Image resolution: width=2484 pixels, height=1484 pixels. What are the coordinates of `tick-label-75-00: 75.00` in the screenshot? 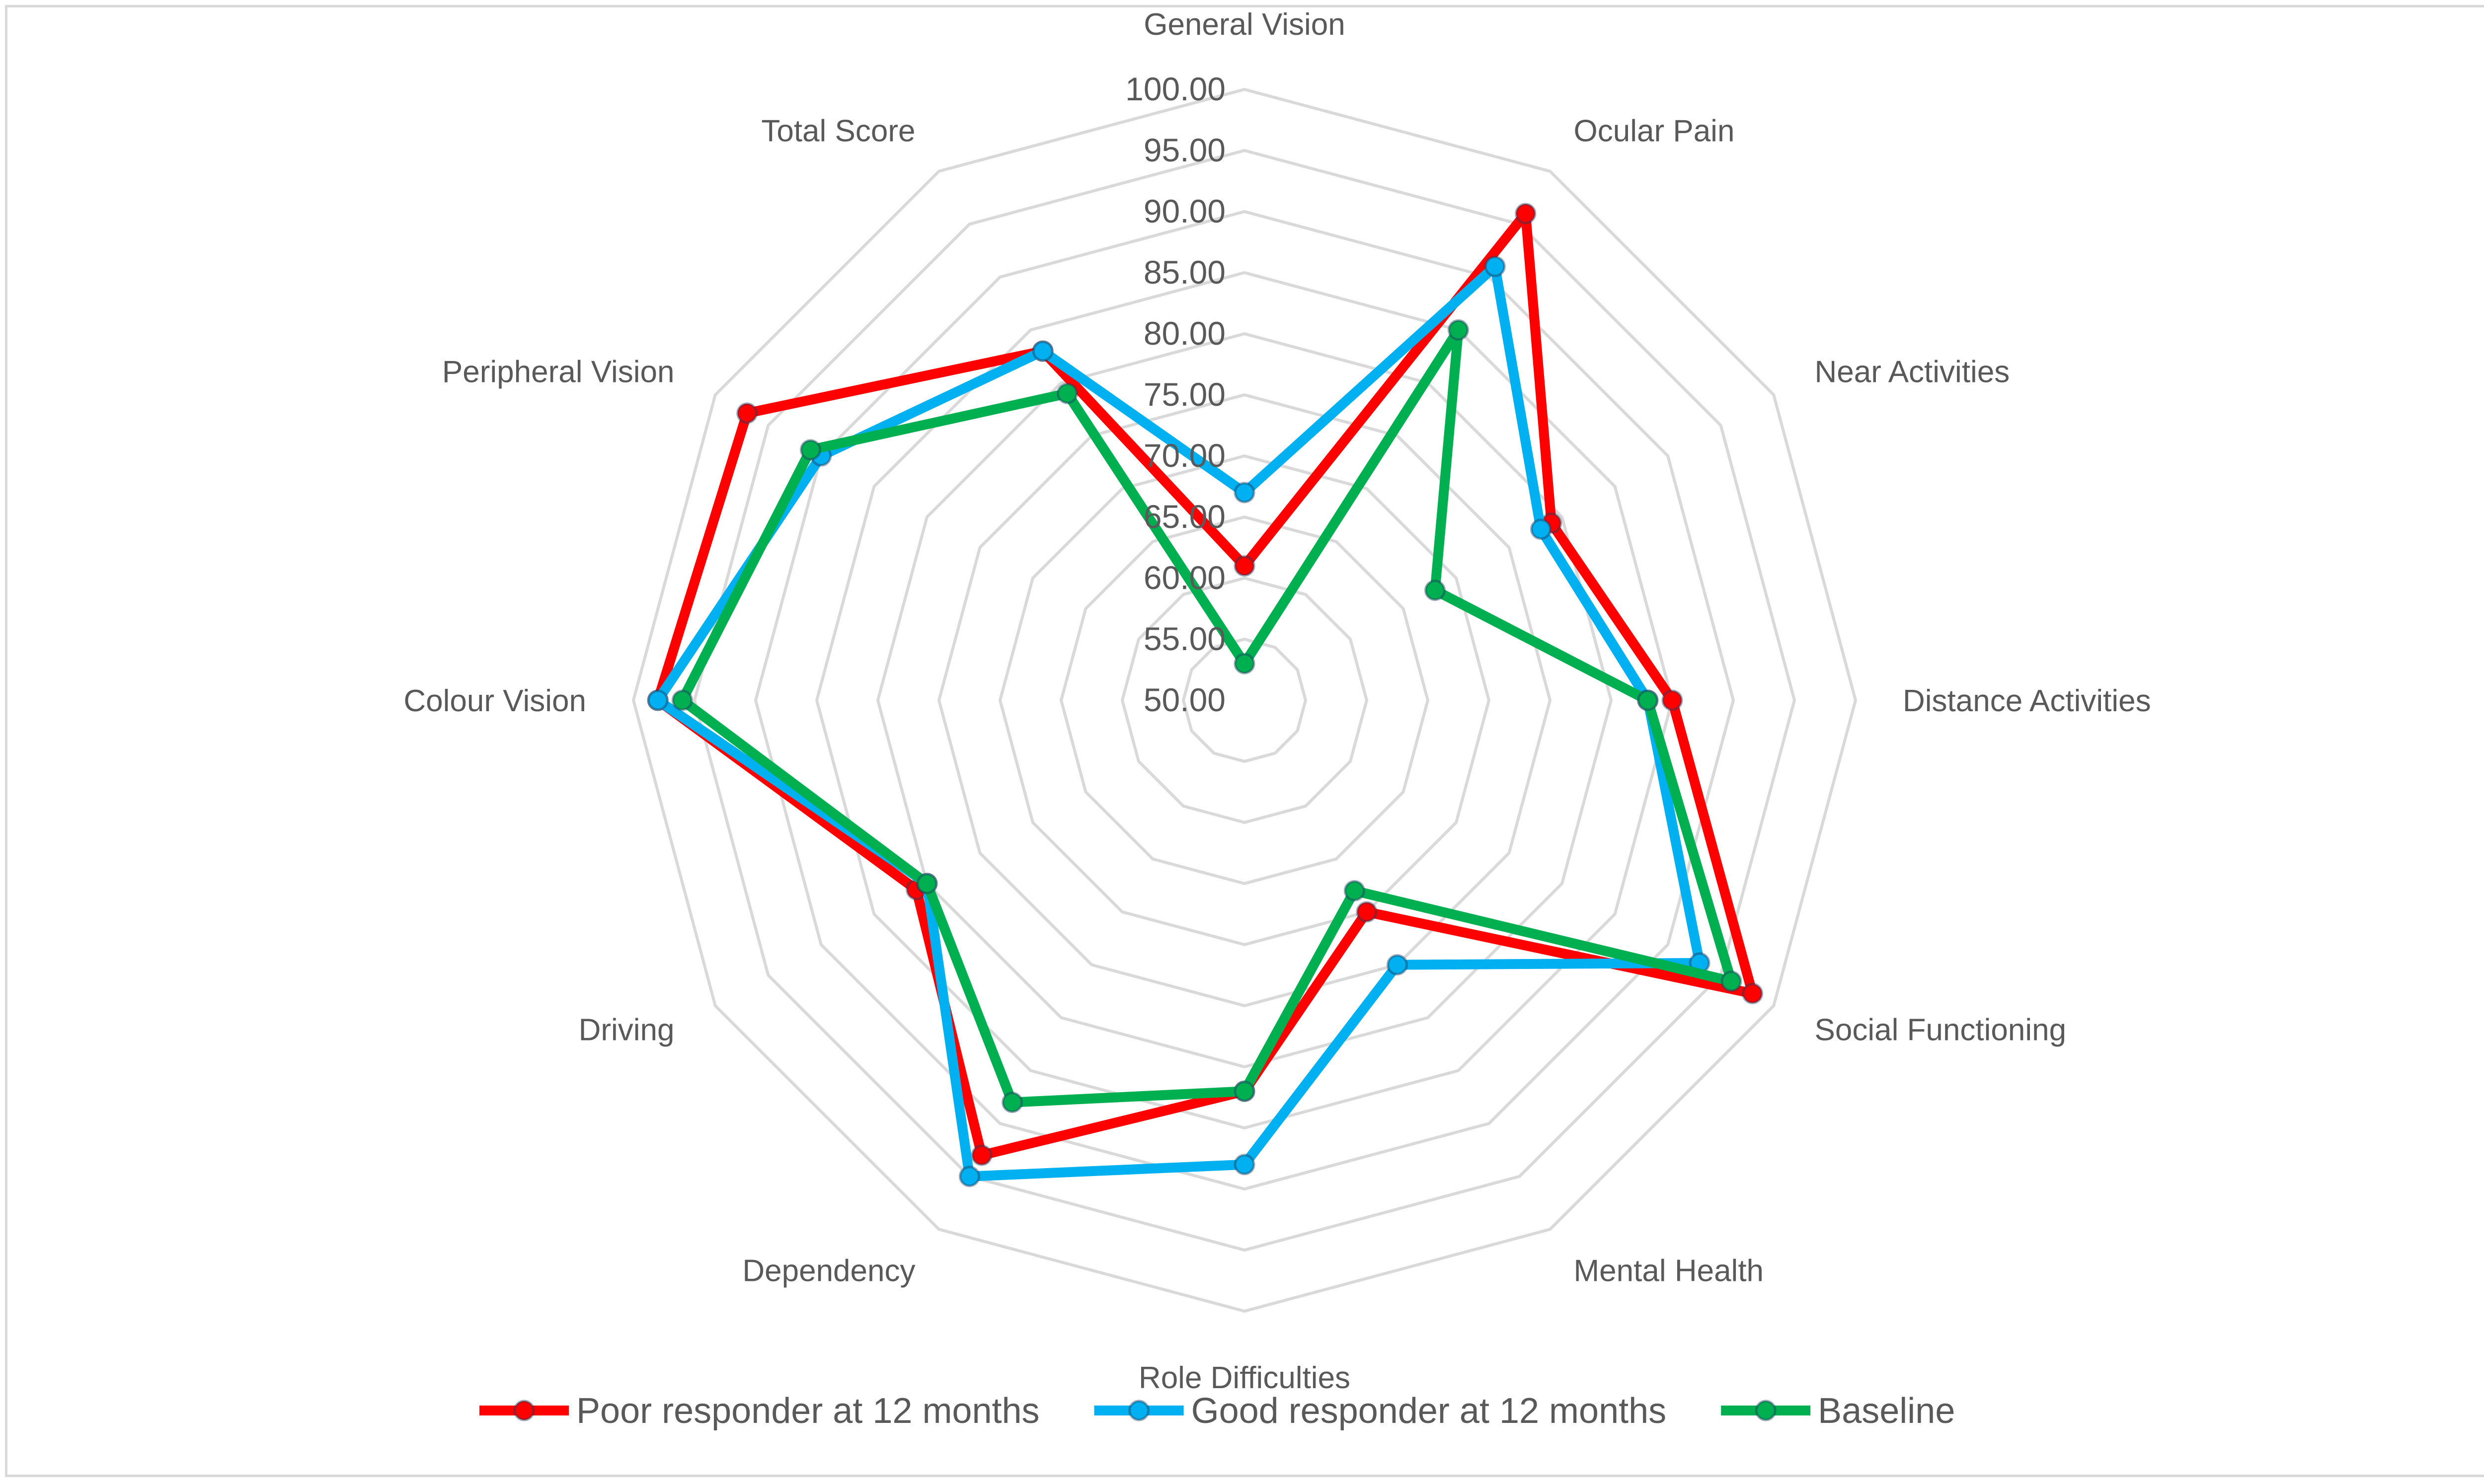 It's located at (1185, 394).